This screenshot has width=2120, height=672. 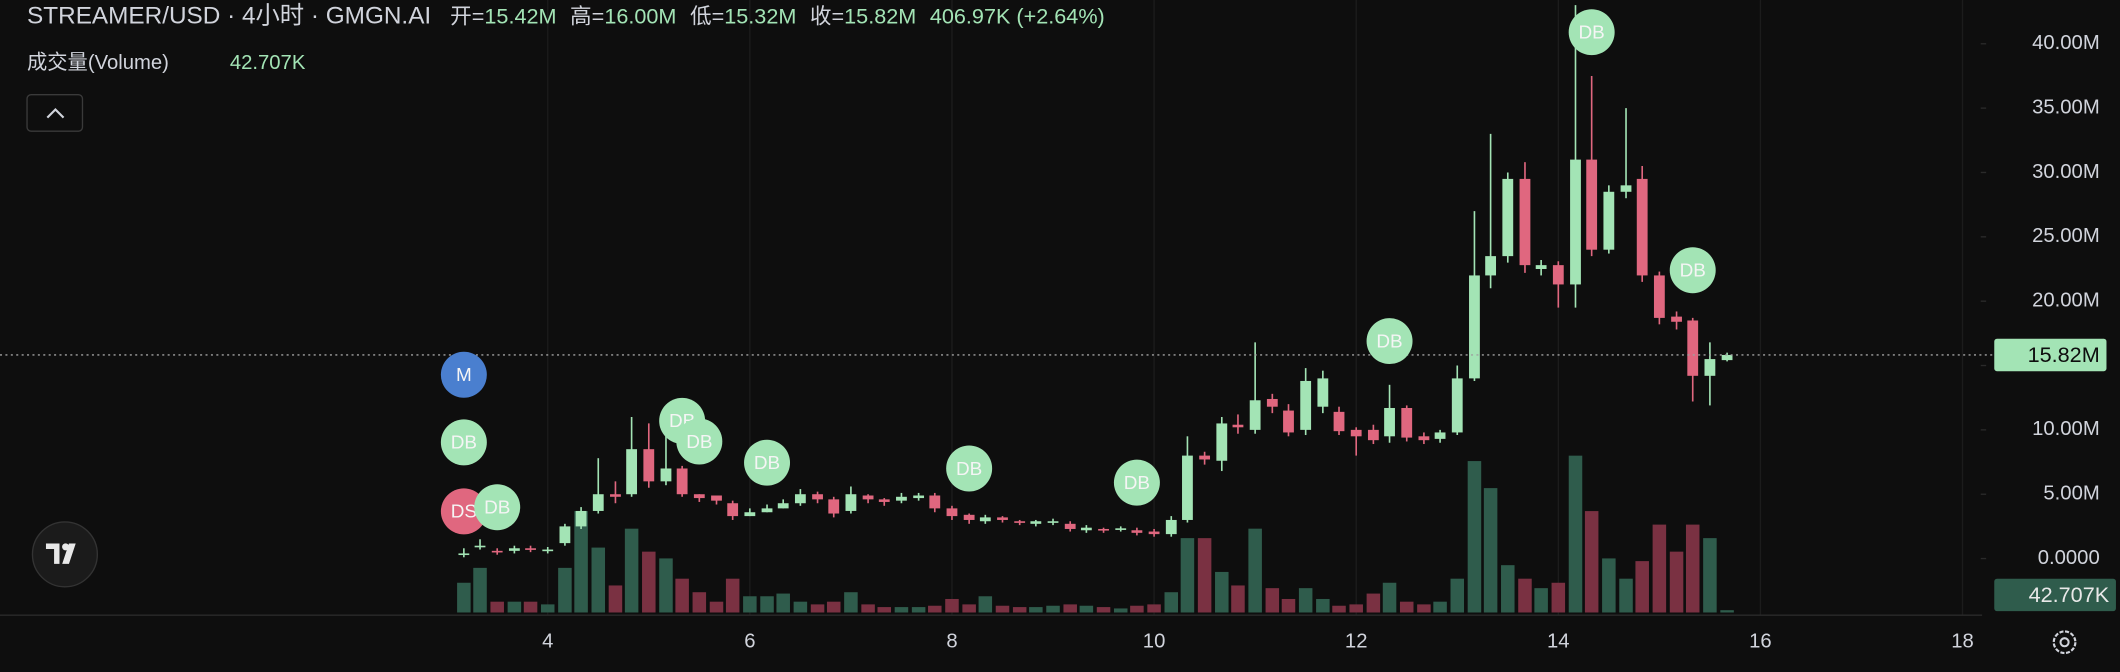 What do you see at coordinates (98, 62) in the screenshot?
I see `volume-title: 成交量(Volume)` at bounding box center [98, 62].